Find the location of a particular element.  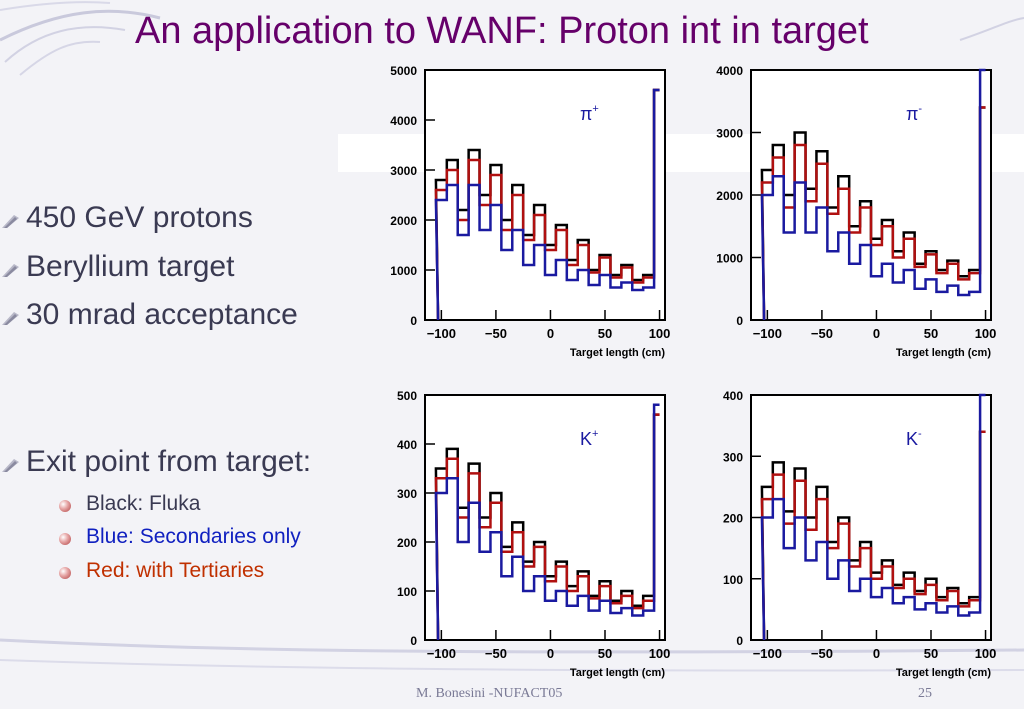

sub-bullet-item: Black: Fluka is located at coordinates (130, 504).